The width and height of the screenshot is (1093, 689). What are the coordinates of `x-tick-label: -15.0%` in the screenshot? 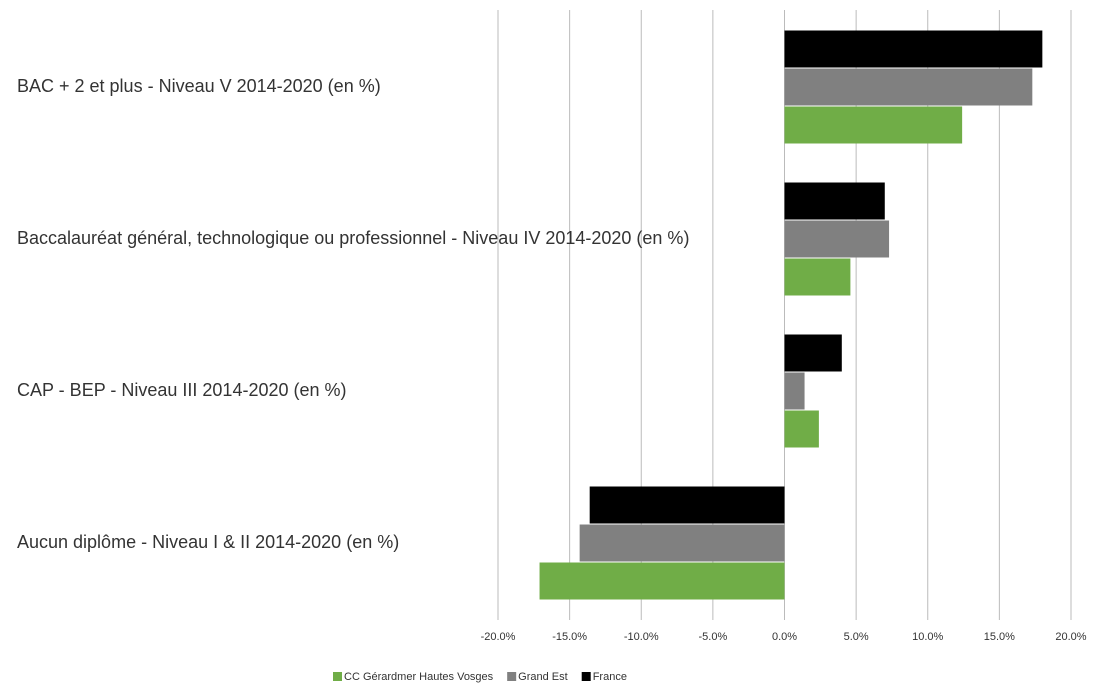 It's located at (569, 637).